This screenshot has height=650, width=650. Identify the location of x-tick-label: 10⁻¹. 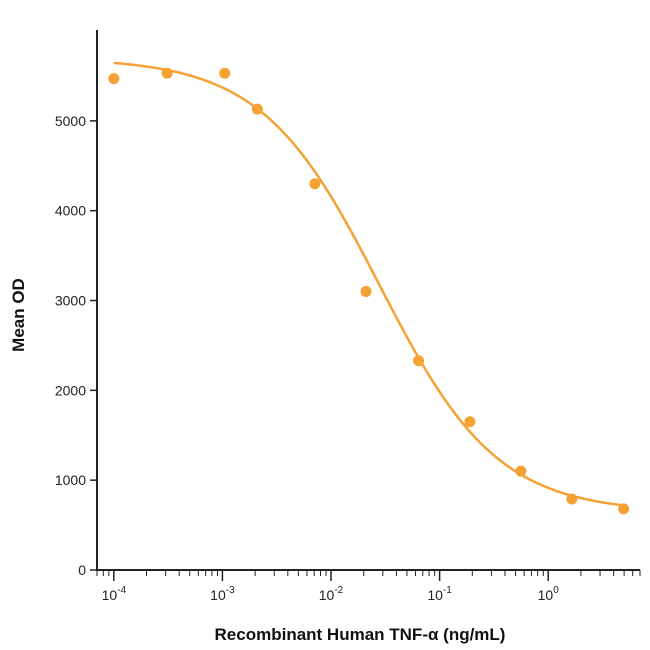
(439, 594).